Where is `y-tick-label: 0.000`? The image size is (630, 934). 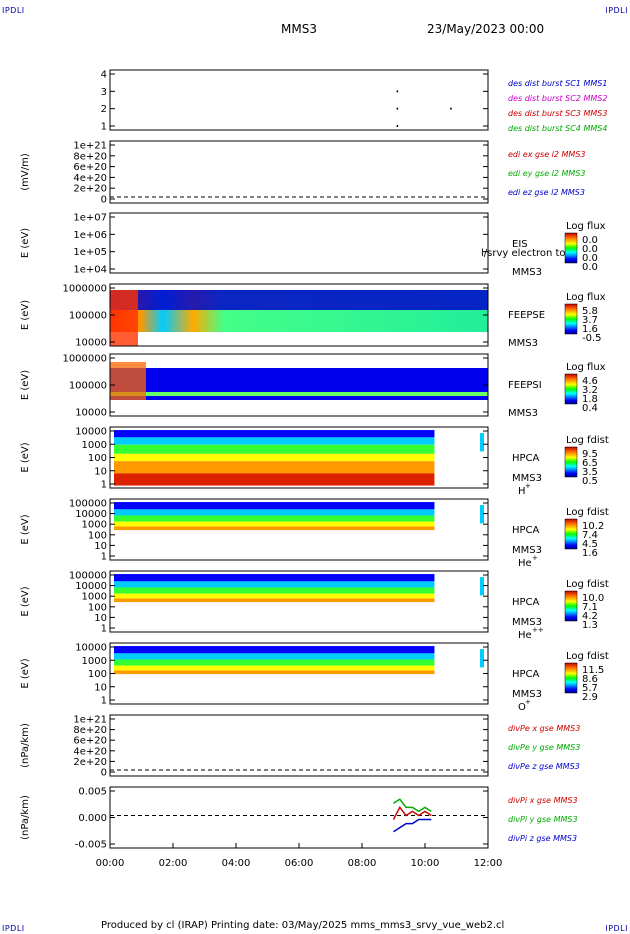 y-tick-label: 0.000 is located at coordinates (92, 818).